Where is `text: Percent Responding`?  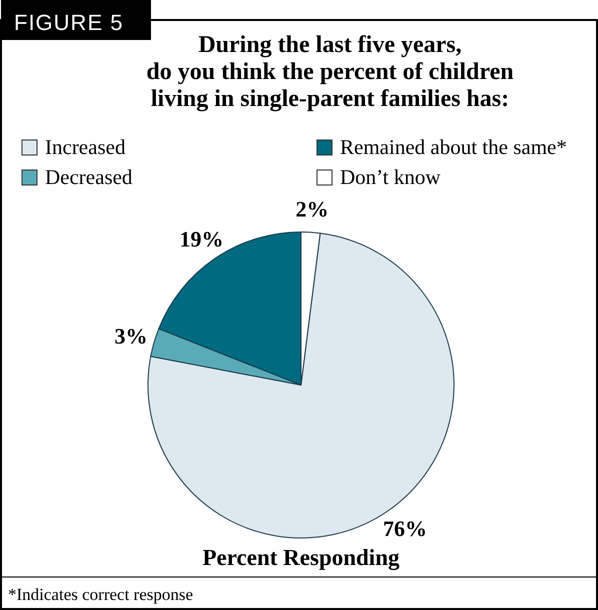
text: Percent Responding is located at coordinates (301, 558).